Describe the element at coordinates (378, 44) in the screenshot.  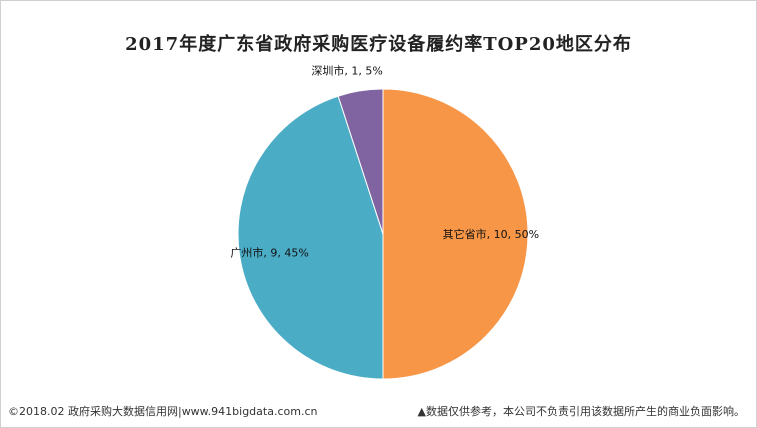
I see `chart-title: 2017年度广东省政府采购医疗设备履约率TOP20地区分布` at that location.